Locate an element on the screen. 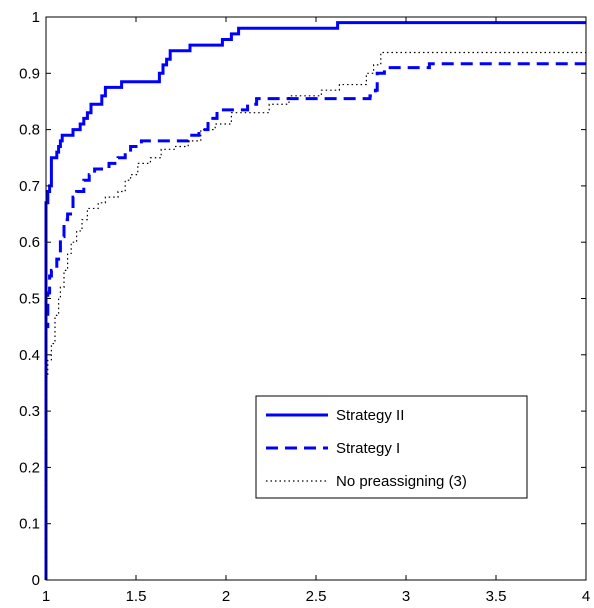  x-tick-label: 2.5 is located at coordinates (316, 596).